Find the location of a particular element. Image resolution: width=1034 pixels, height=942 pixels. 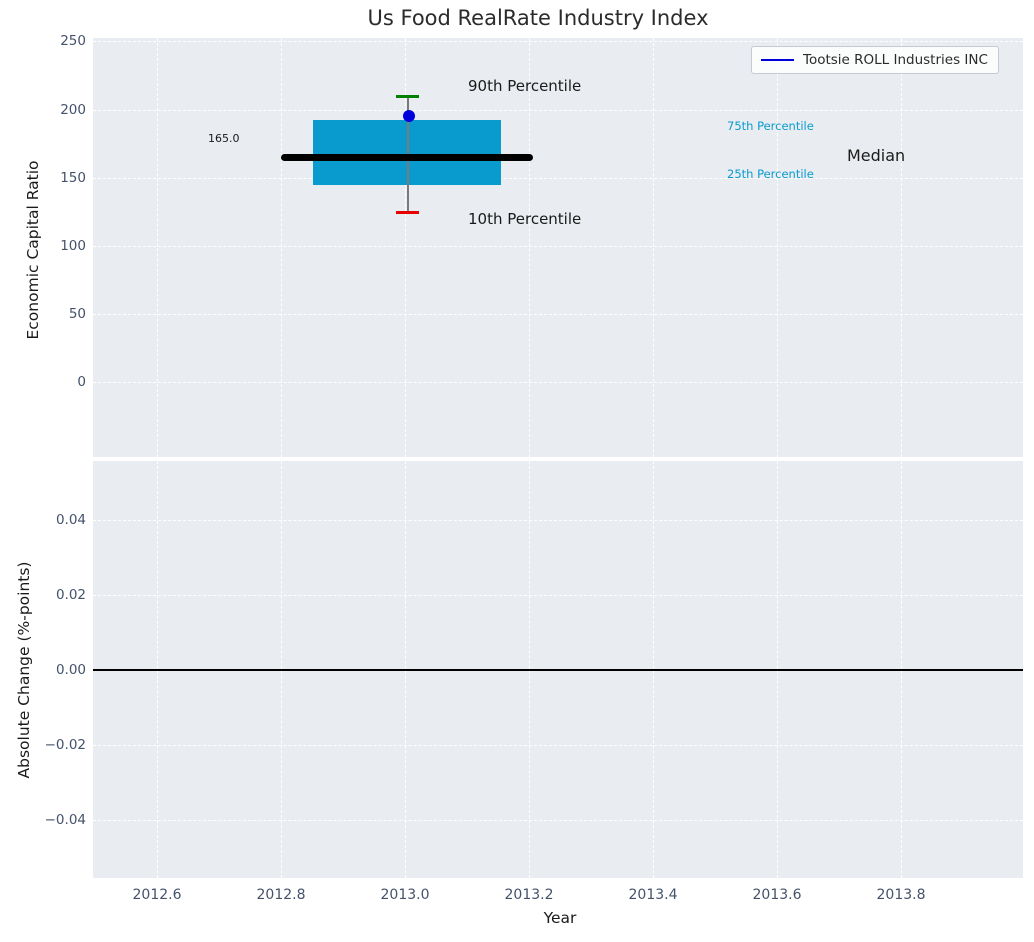

top-ytick-label: 100 is located at coordinates (73, 246).